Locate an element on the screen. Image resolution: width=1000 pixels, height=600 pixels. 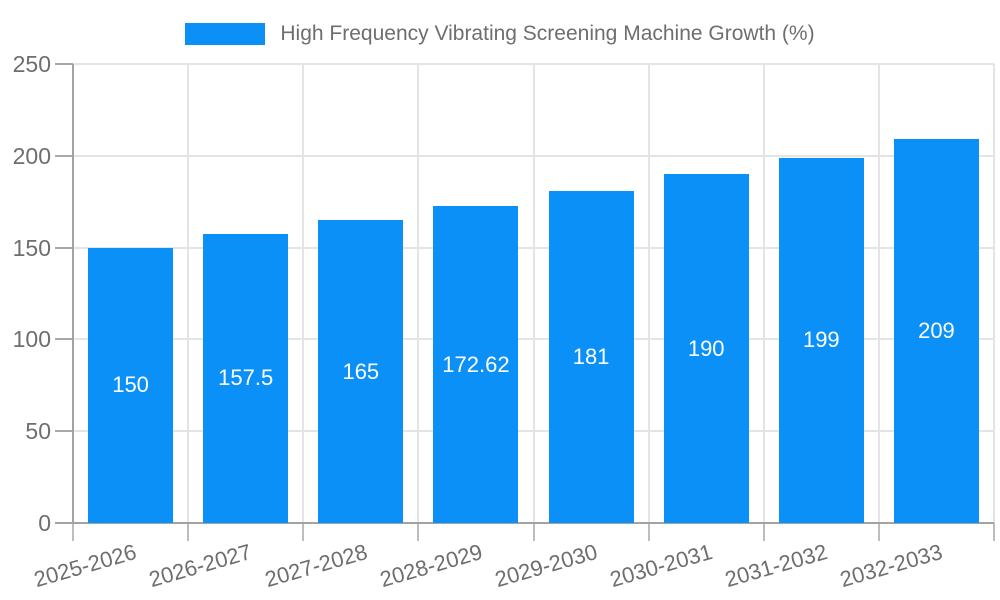
bar-value-label: 172.62 is located at coordinates (476, 364).